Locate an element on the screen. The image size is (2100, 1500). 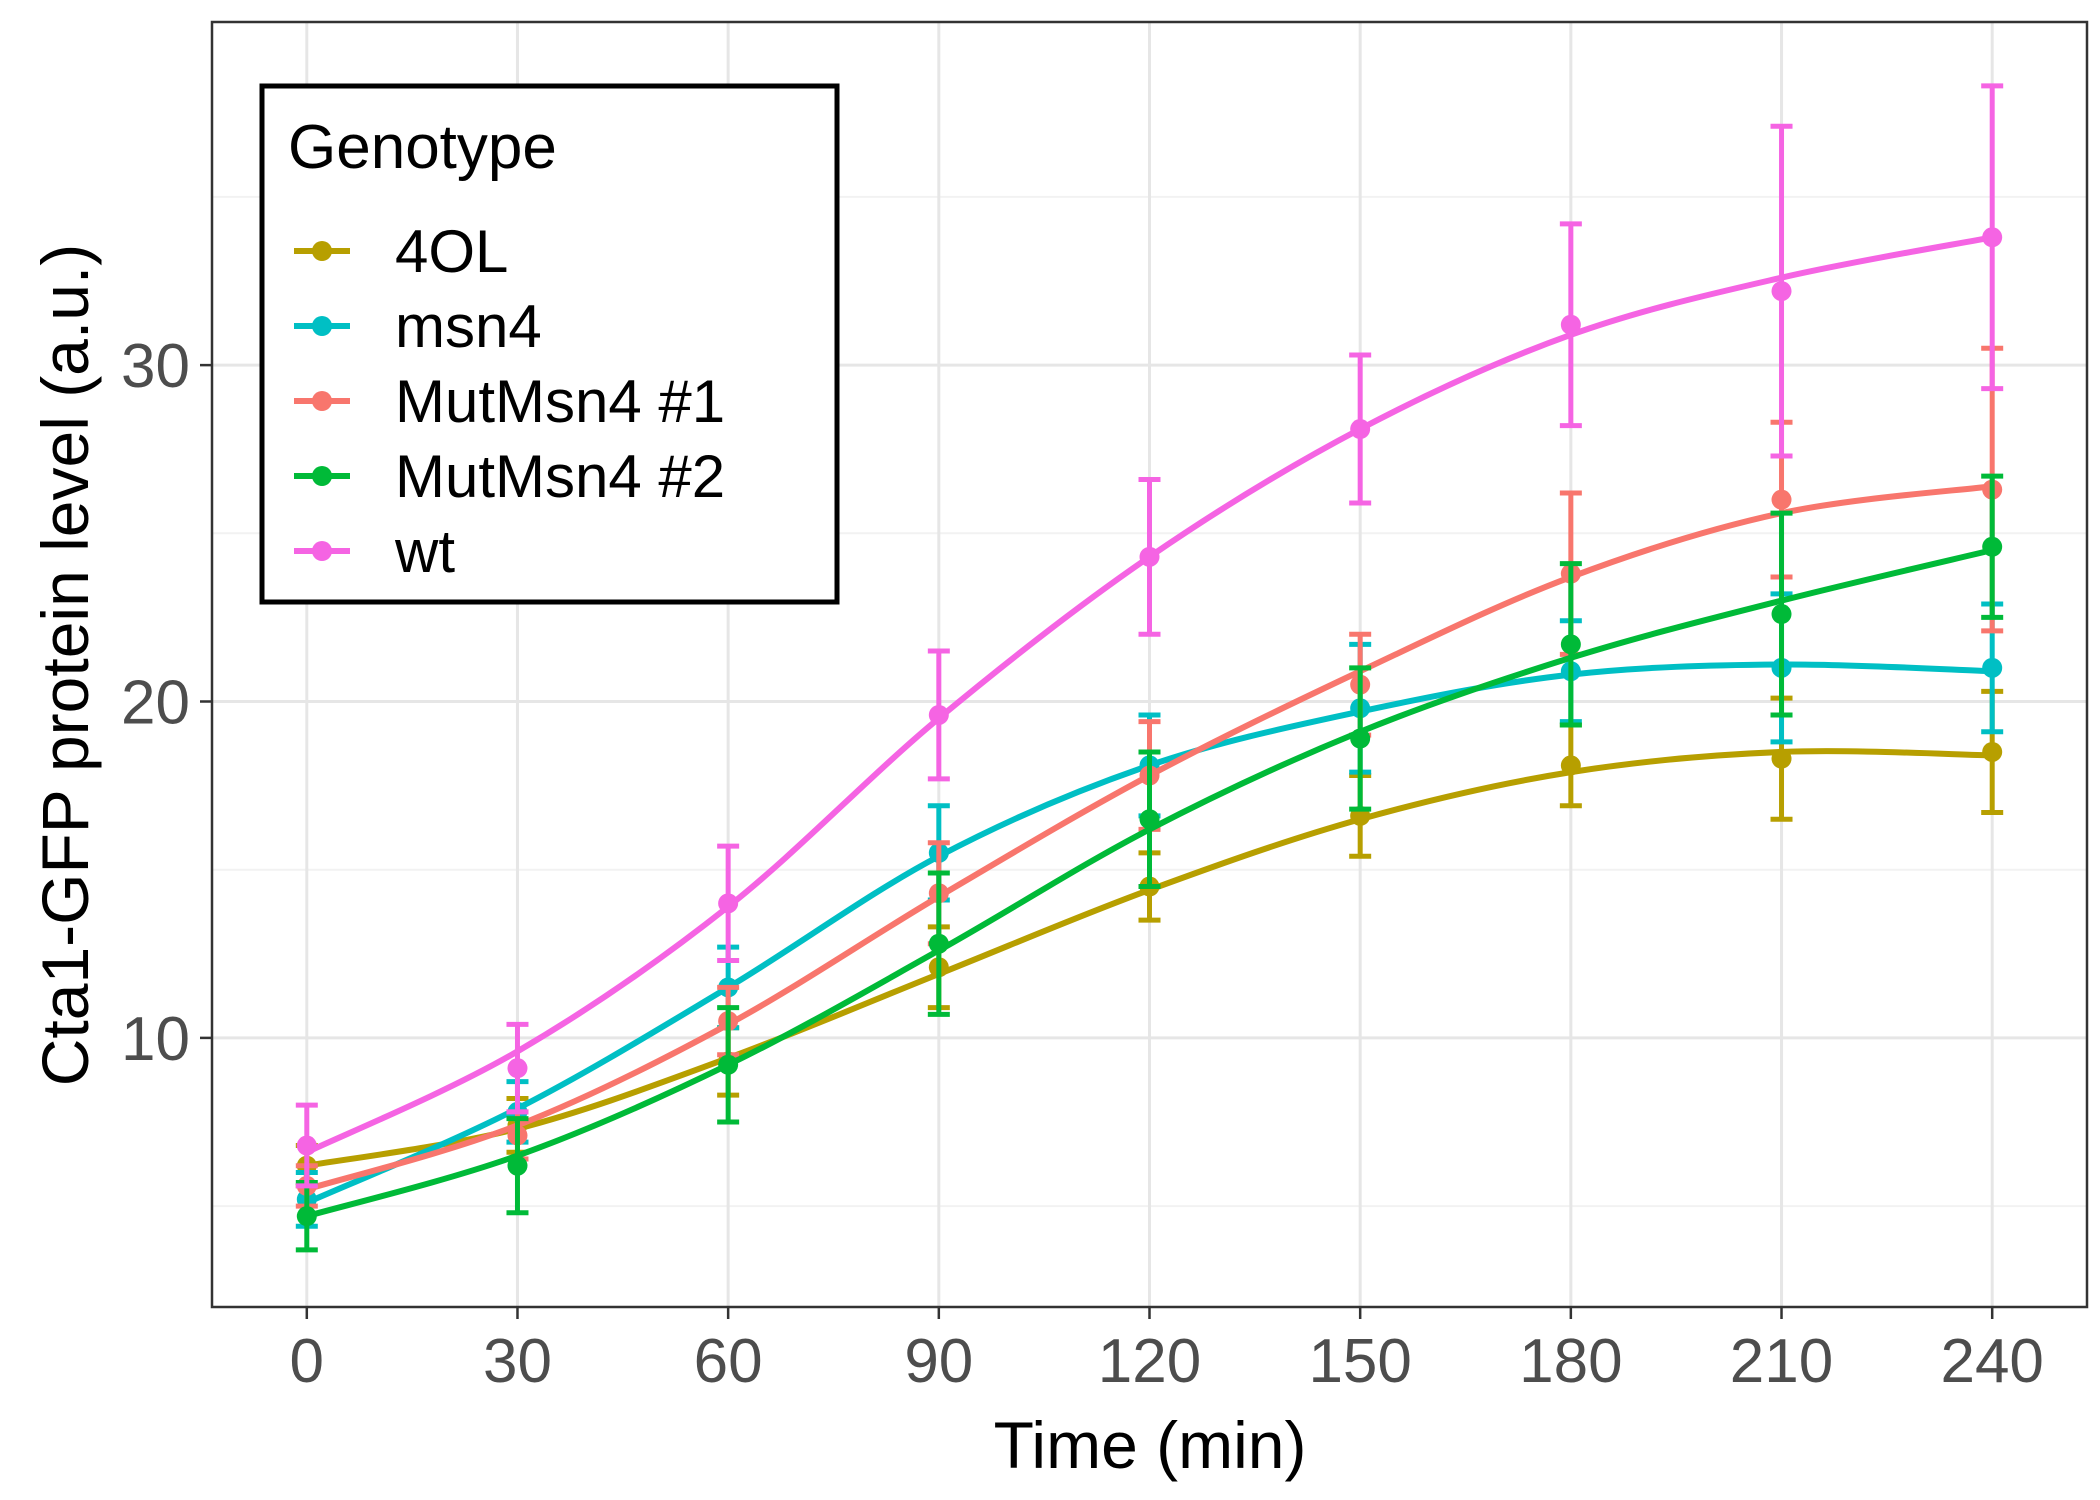
legend-item: MutMsn4 #1 is located at coordinates (509, 401).